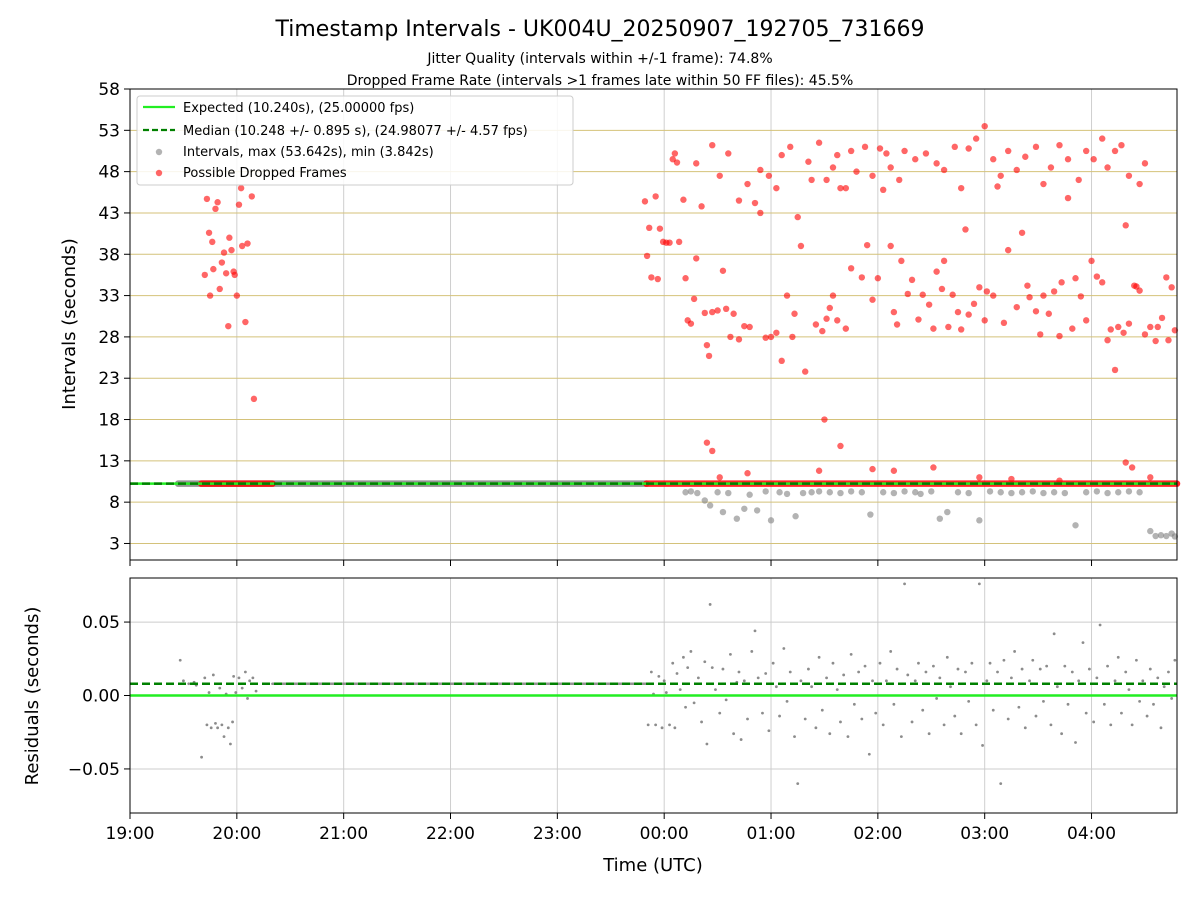 Image resolution: width=1200 pixels, height=900 pixels. Describe the element at coordinates (159, 152) in the screenshot. I see `legend-intervals-marker` at that location.